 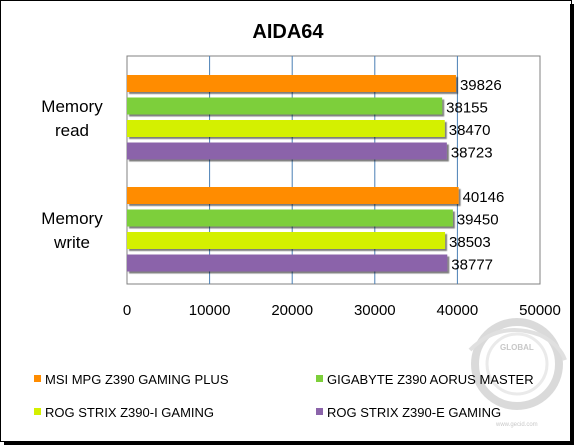 I want to click on value-label-memory-read-rog-strix-z390-i-gaming: 38470, so click(x=470, y=130).